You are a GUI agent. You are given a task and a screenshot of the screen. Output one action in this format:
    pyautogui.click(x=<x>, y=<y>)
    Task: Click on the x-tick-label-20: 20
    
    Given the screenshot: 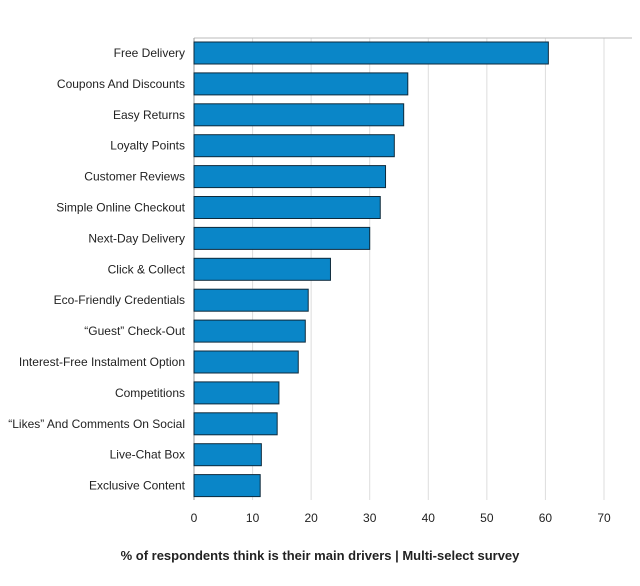 What is the action you would take?
    pyautogui.click(x=311, y=518)
    